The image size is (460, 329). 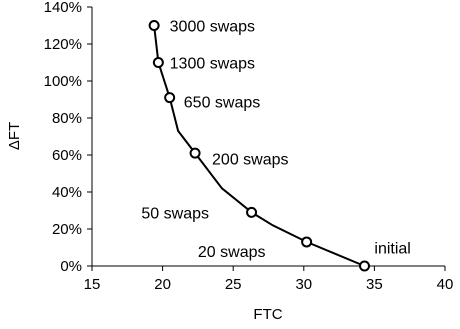 I want to click on annotation-label: 650 swaps, so click(x=222, y=102).